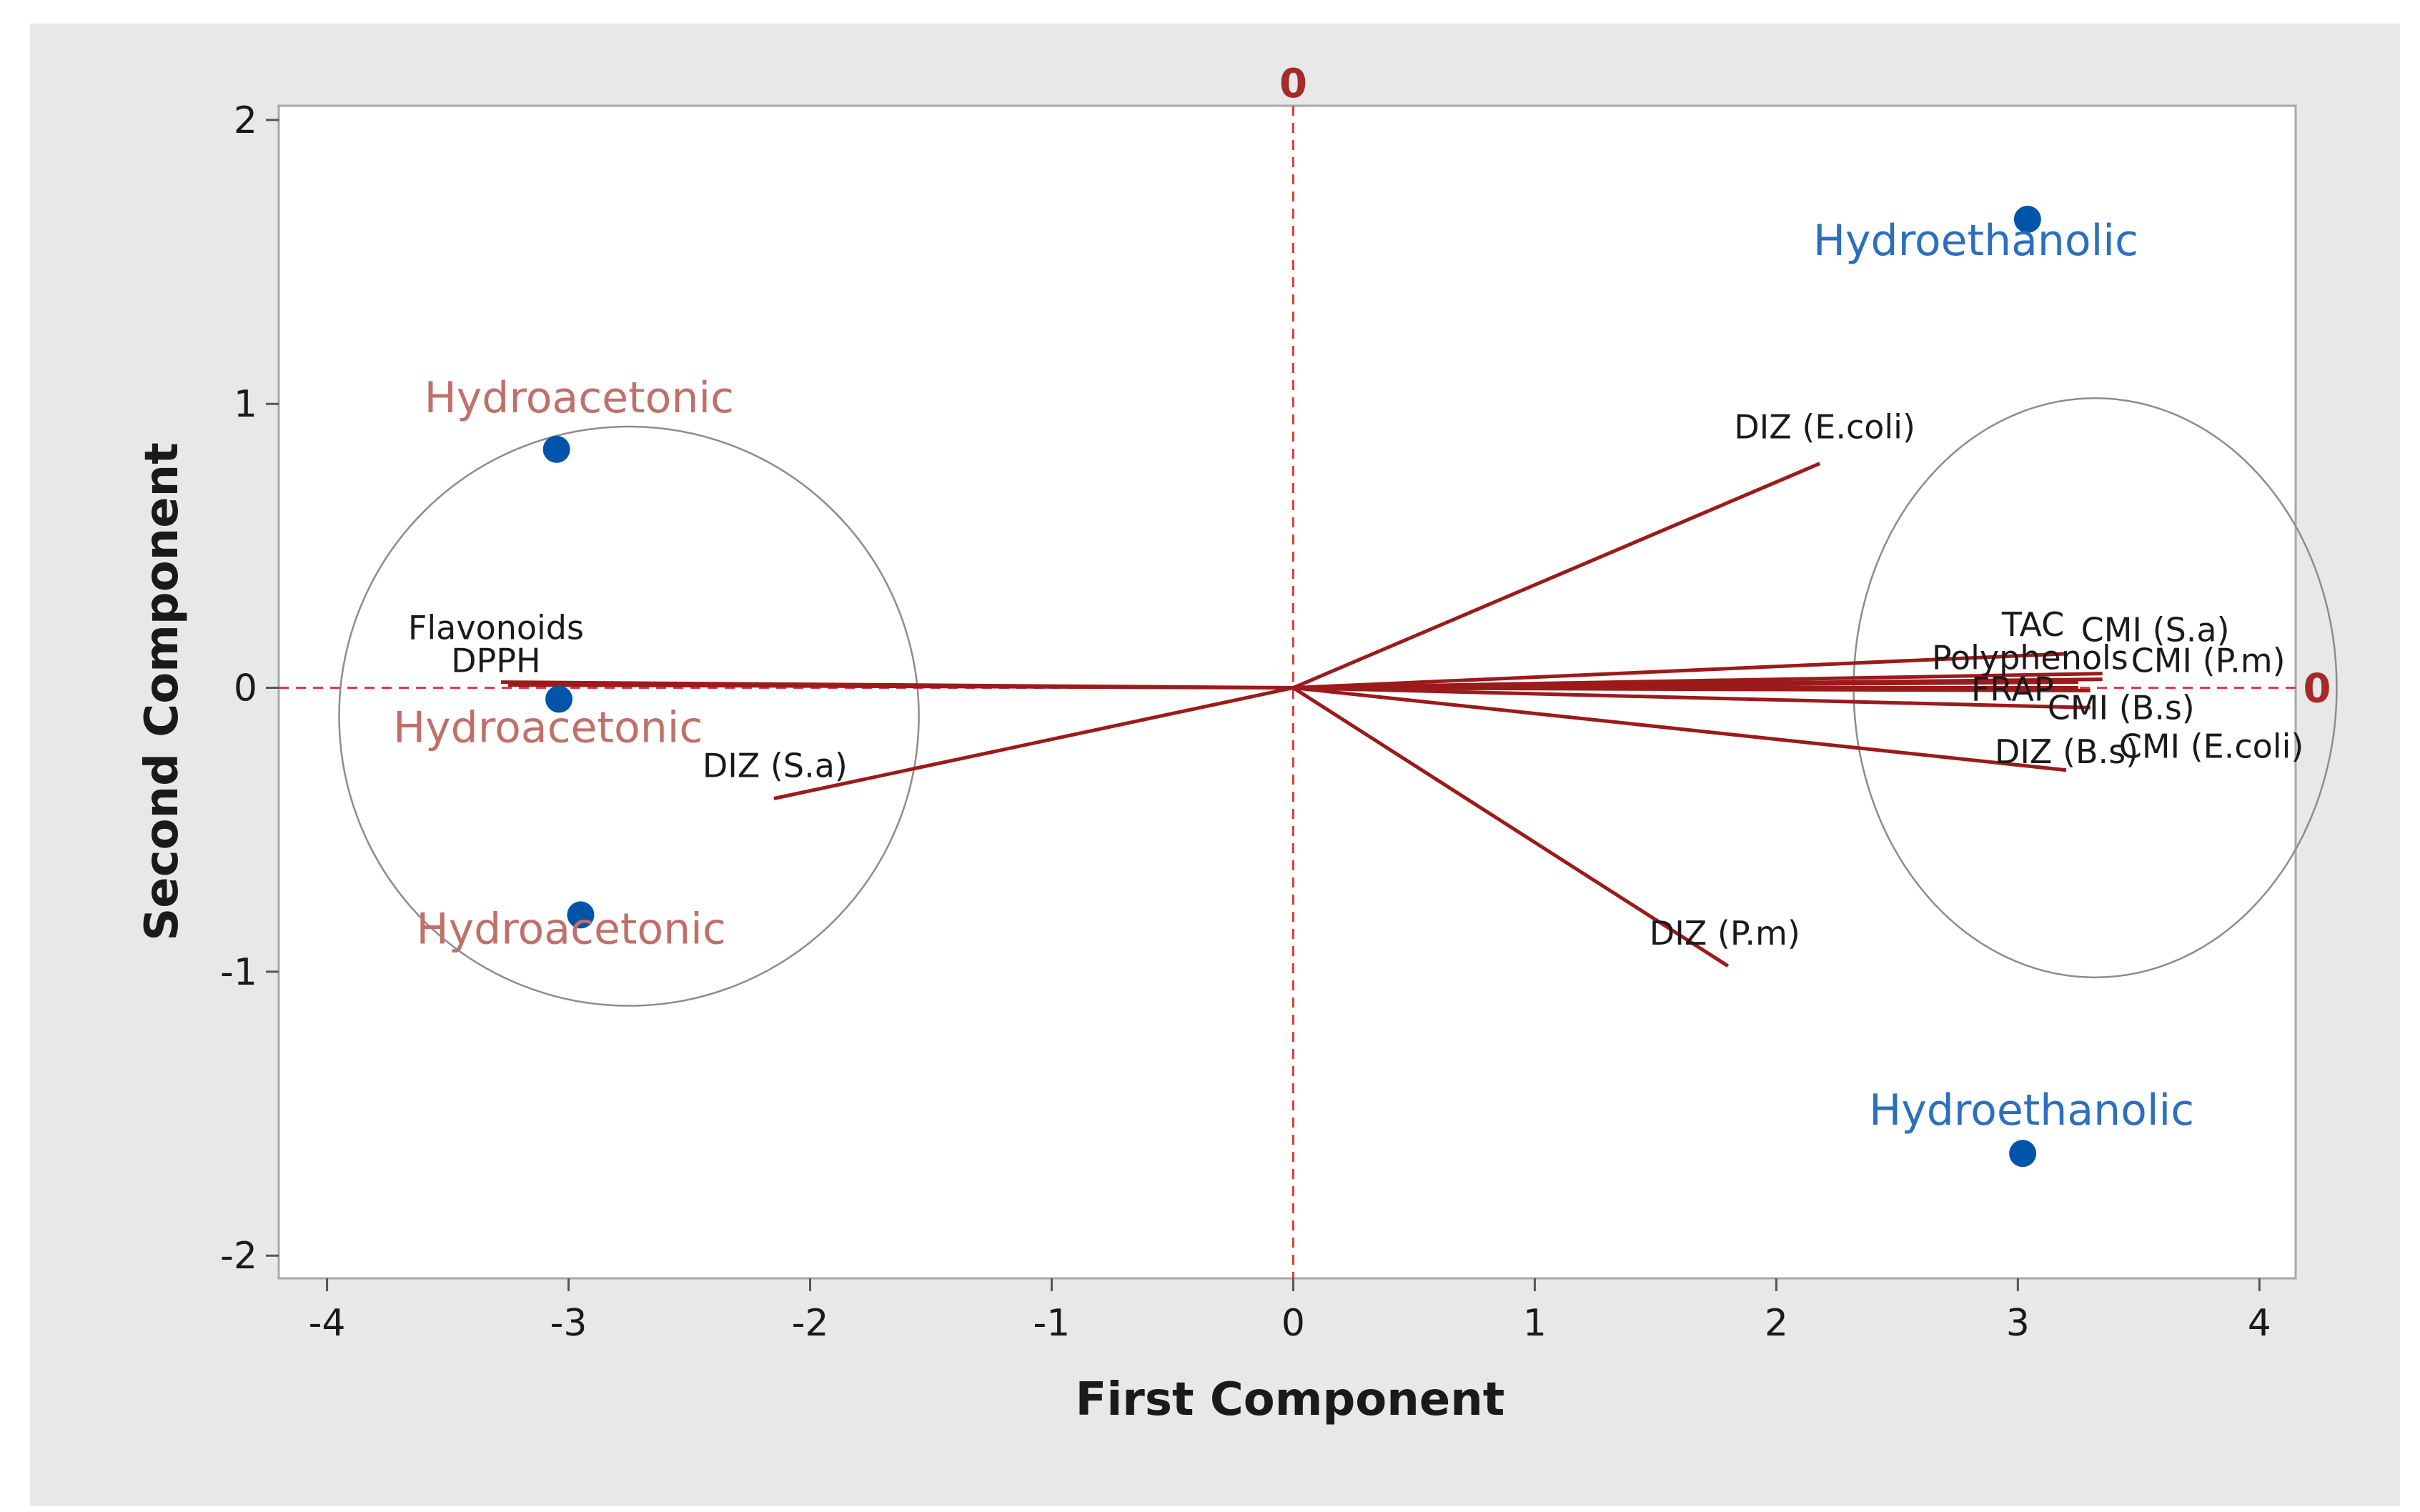  I want to click on x-tick-label: -2, so click(810, 1324).